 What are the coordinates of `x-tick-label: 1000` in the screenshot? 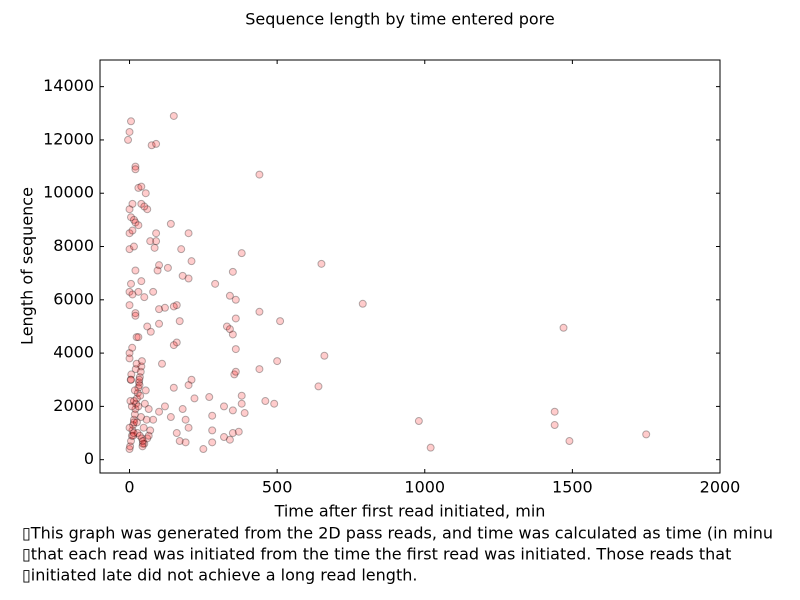 It's located at (424, 487).